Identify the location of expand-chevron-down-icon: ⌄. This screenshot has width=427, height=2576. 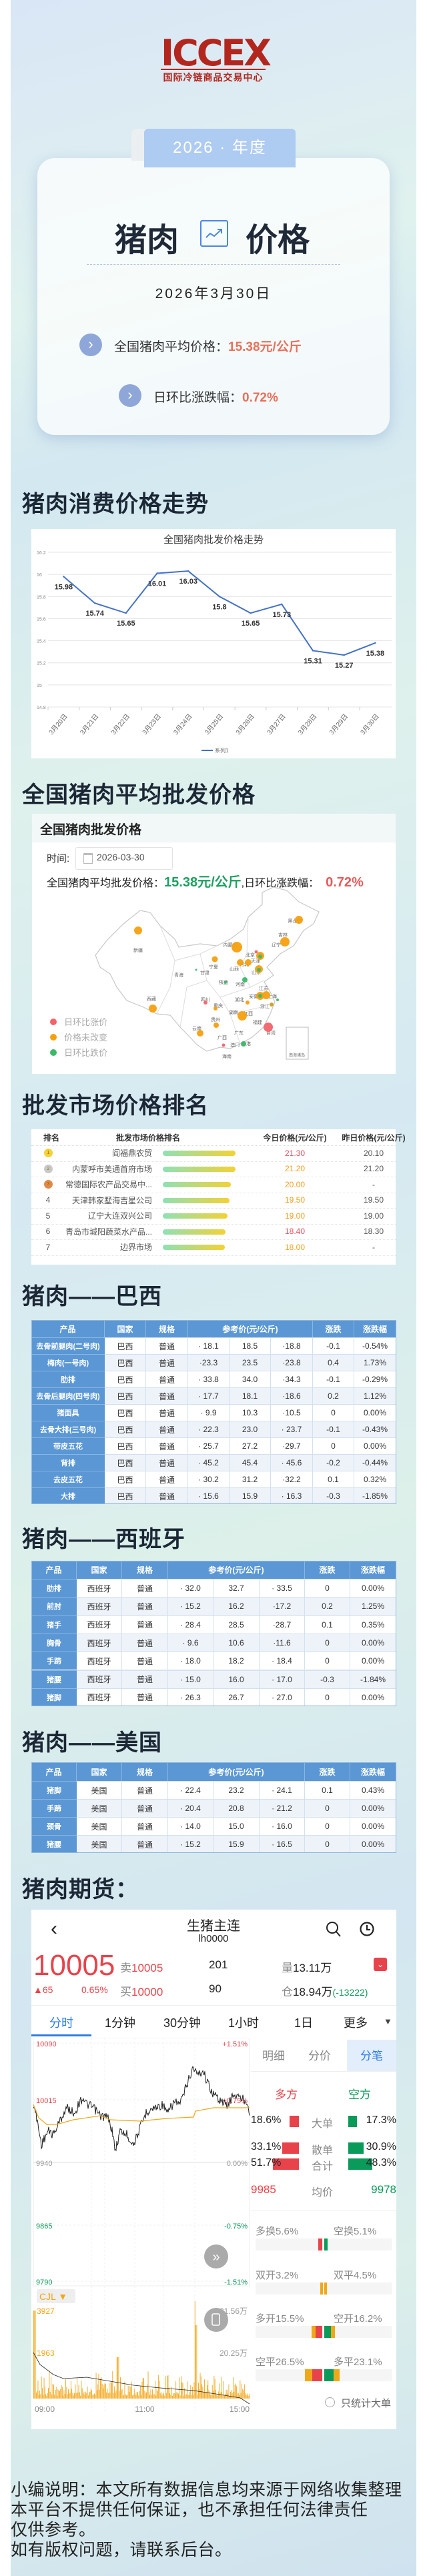
(381, 1965).